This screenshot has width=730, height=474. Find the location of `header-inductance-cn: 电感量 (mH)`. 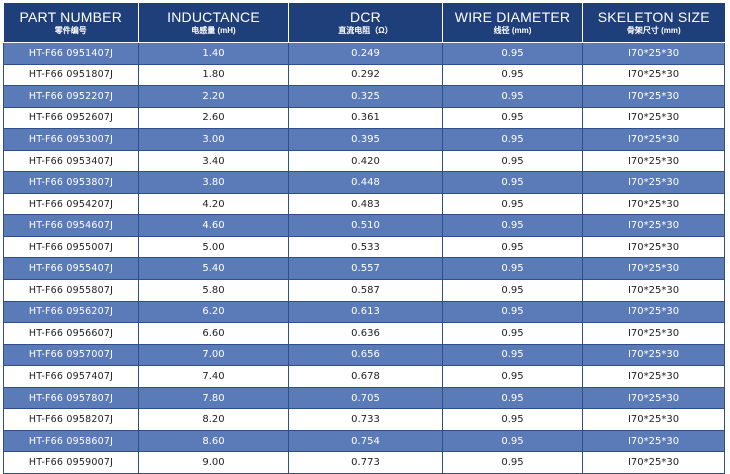

header-inductance-cn: 电感量 (mH) is located at coordinates (213, 30).